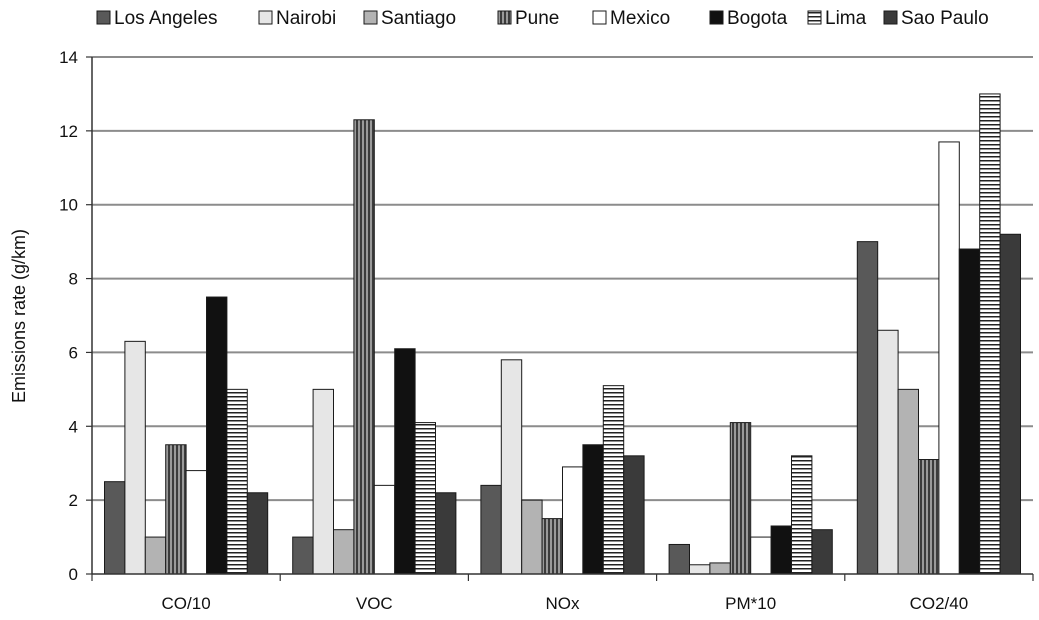 The image size is (1039, 620). What do you see at coordinates (846, 18) in the screenshot?
I see `legend-label: Lima` at bounding box center [846, 18].